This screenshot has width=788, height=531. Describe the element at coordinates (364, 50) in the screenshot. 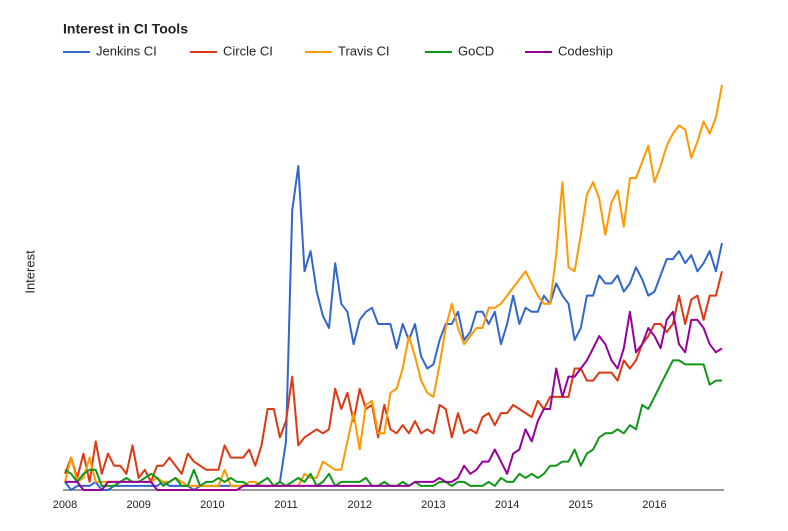

I see `legend-label: Travis CI` at that location.